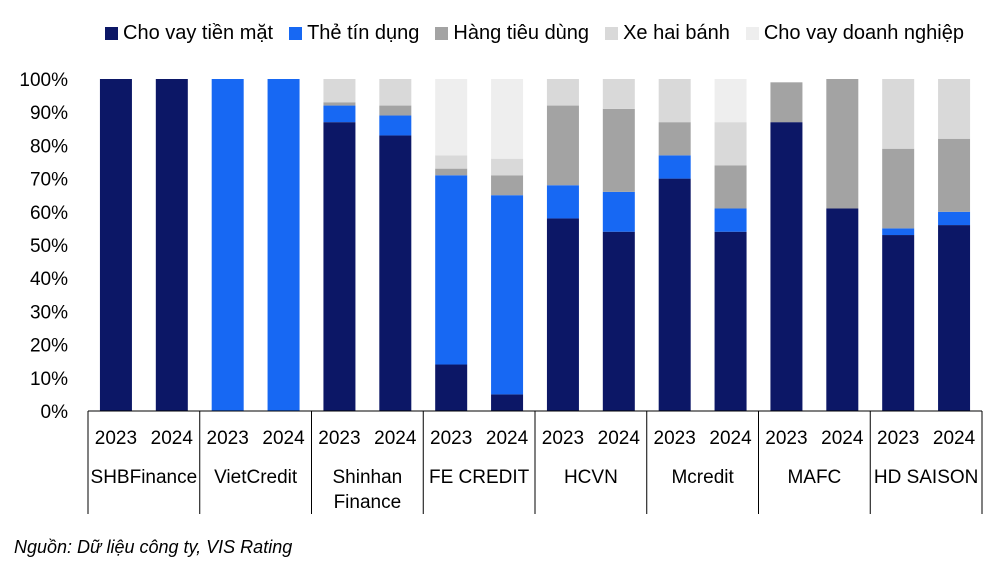 The image size is (1004, 571). Describe the element at coordinates (676, 32) in the screenshot. I see `legend-label: Xe hai bánh` at that location.